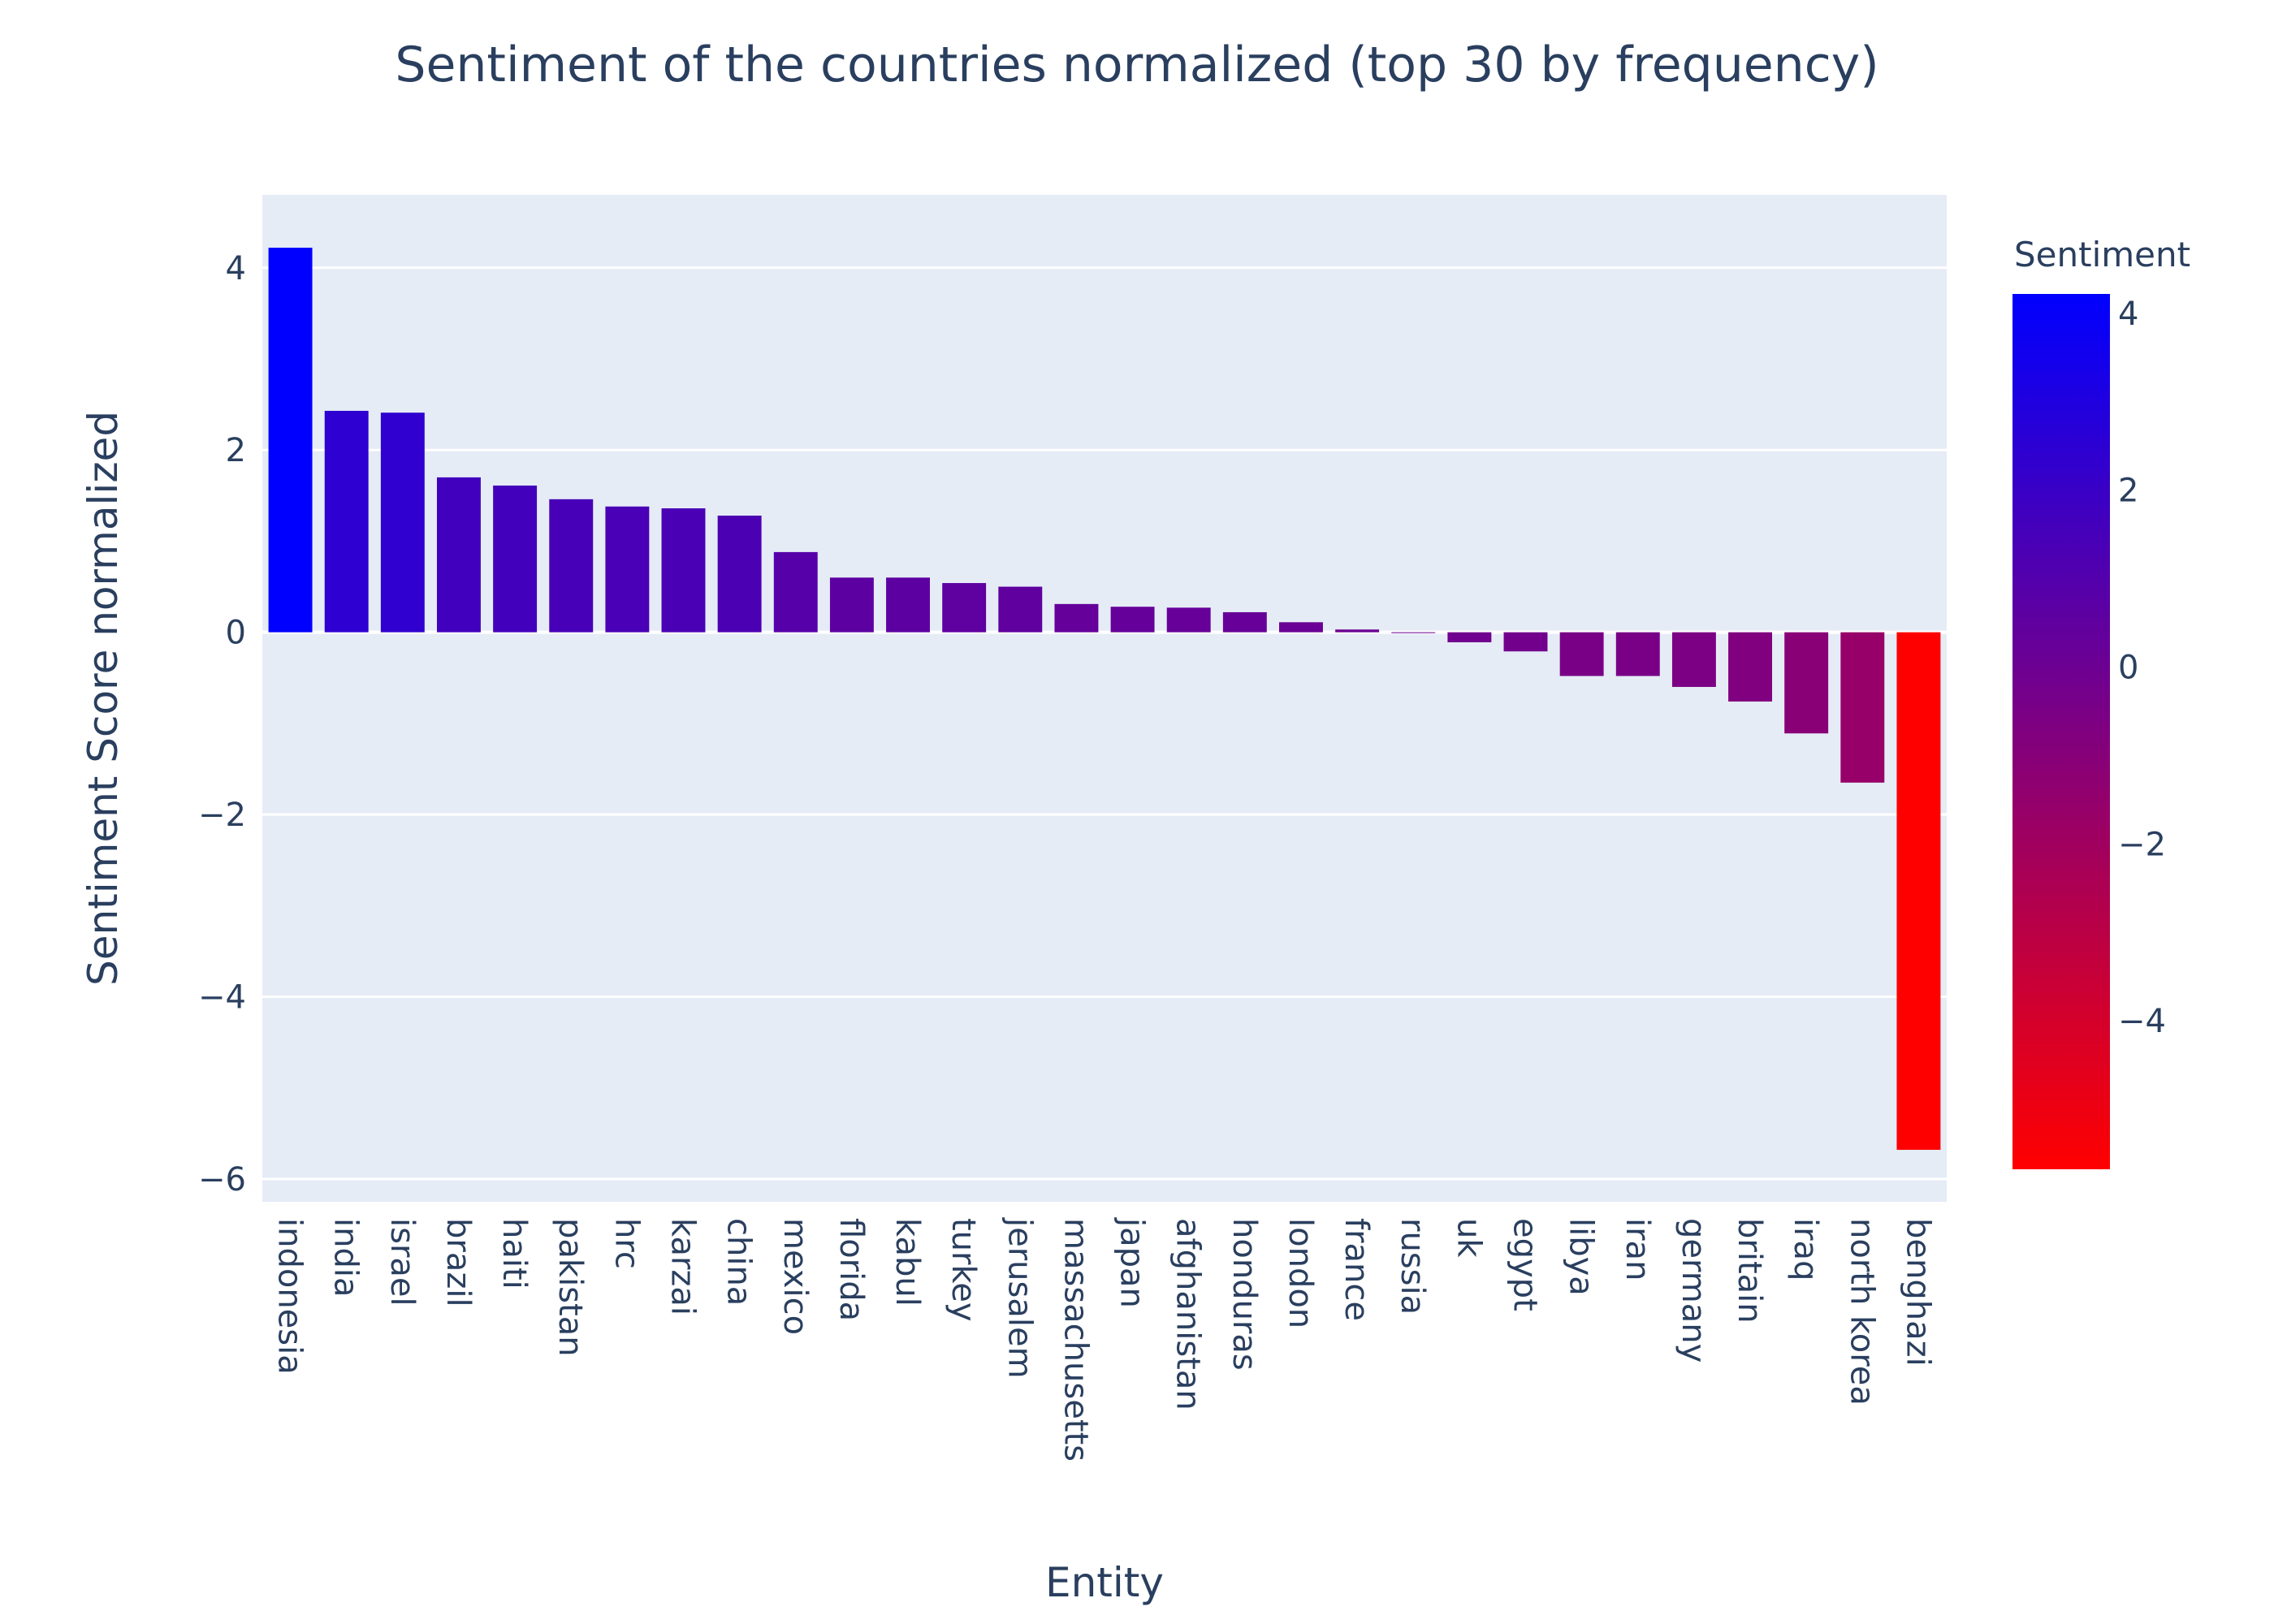  I want to click on x-tick-label: honduras, so click(1245, 1294).